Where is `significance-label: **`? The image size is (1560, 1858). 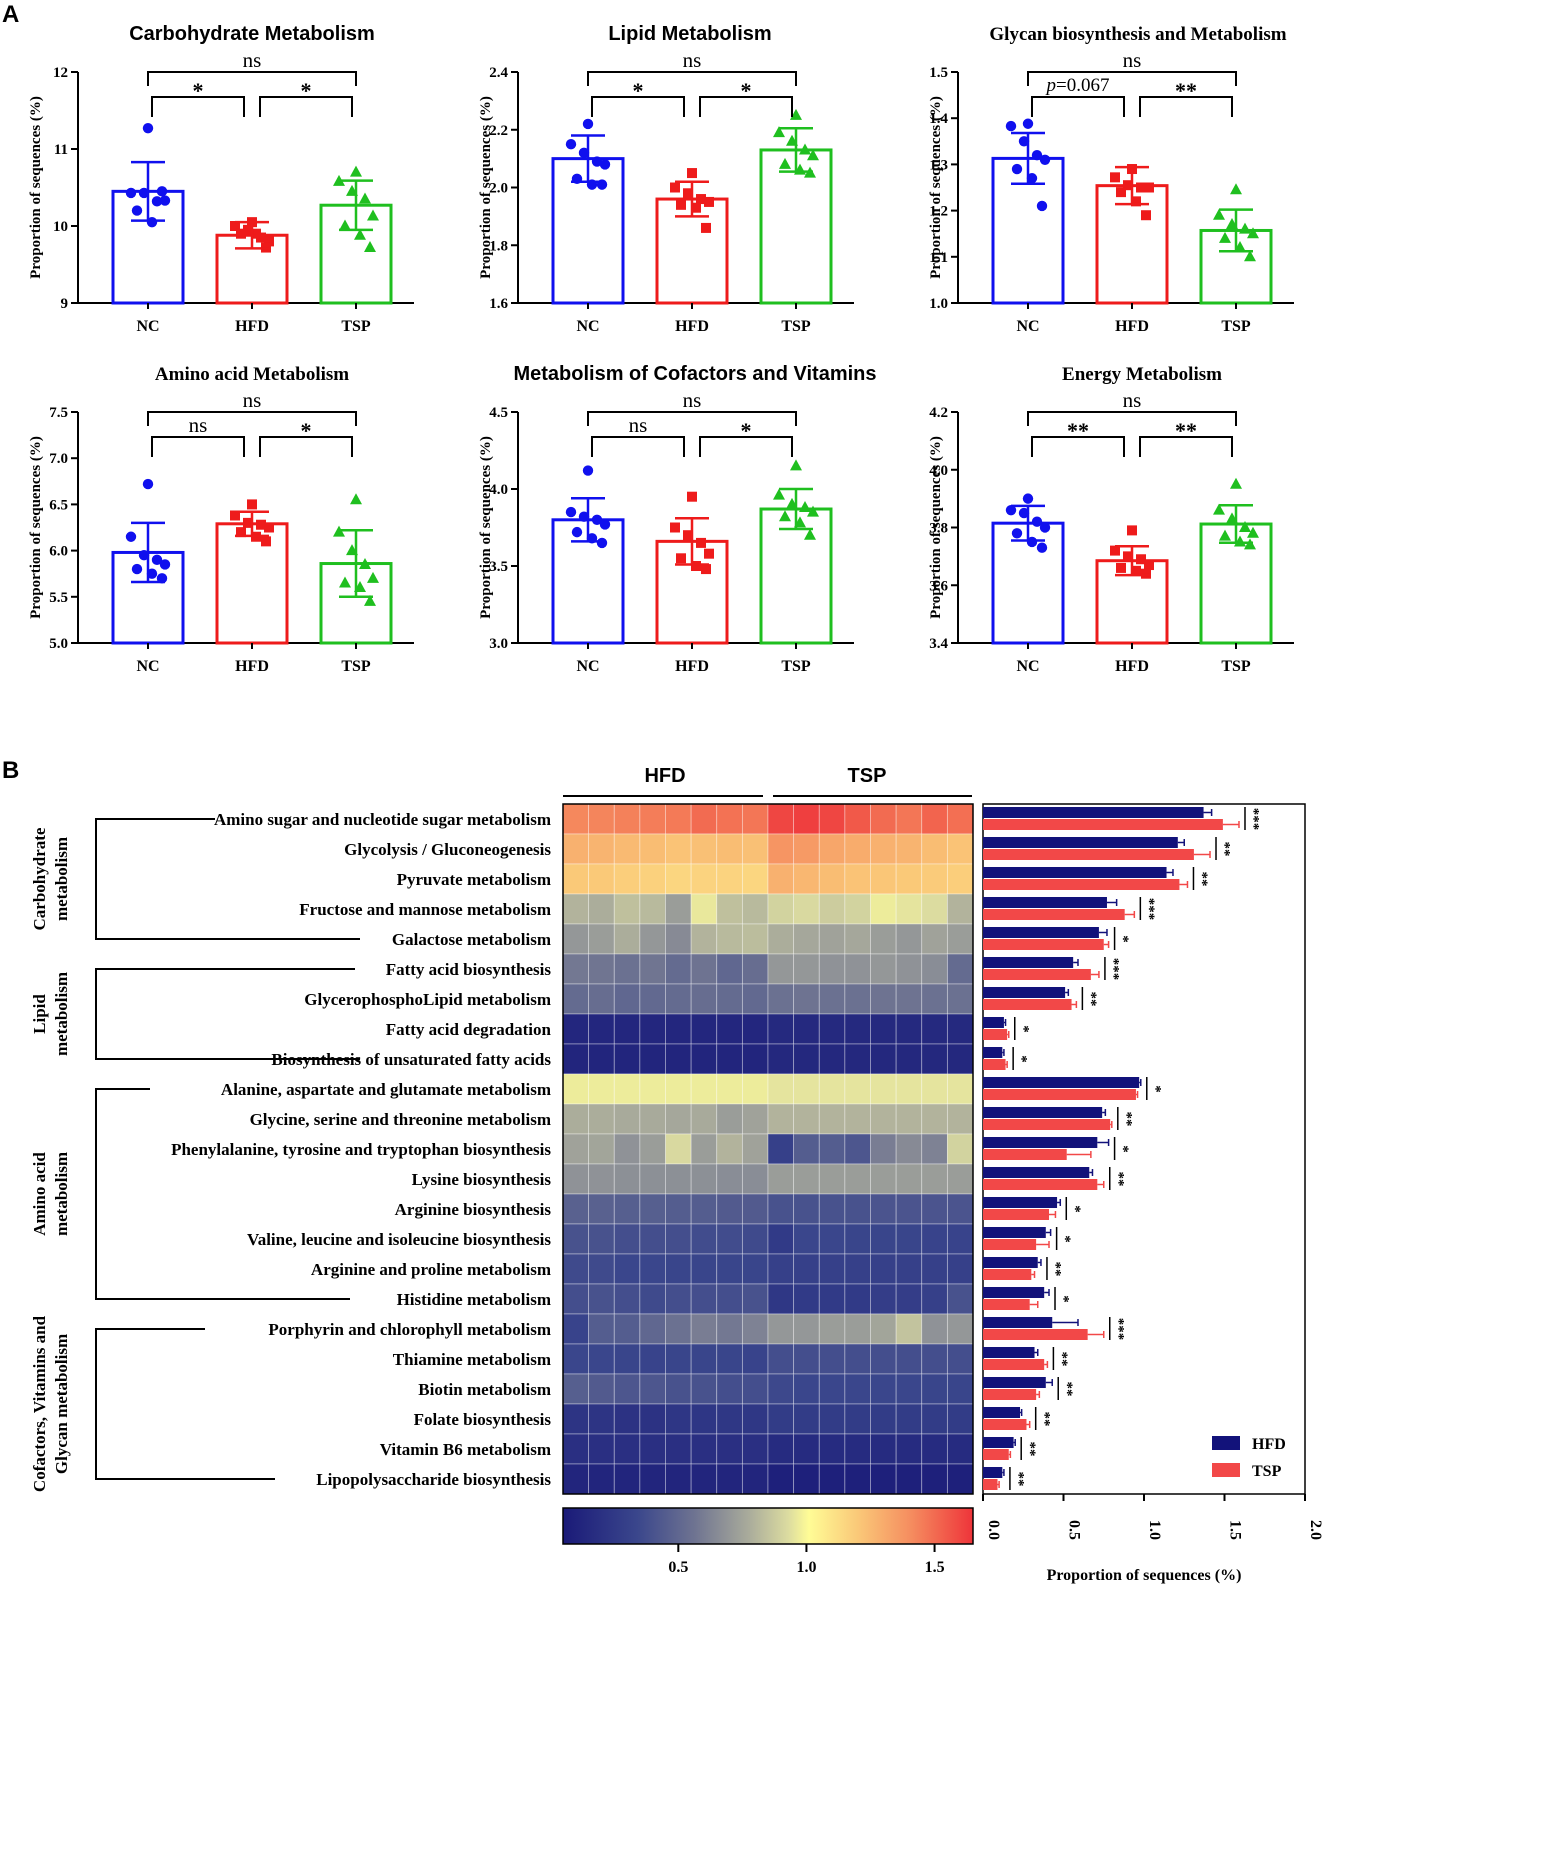
significance-label: ** is located at coordinates (1186, 430).